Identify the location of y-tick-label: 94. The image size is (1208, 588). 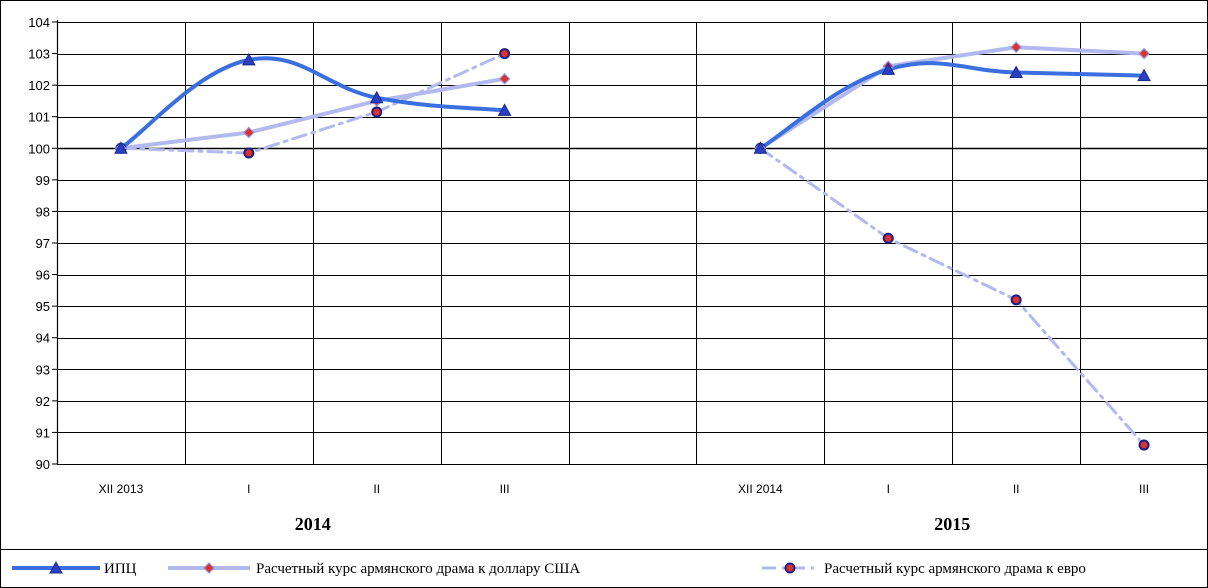
(43, 338).